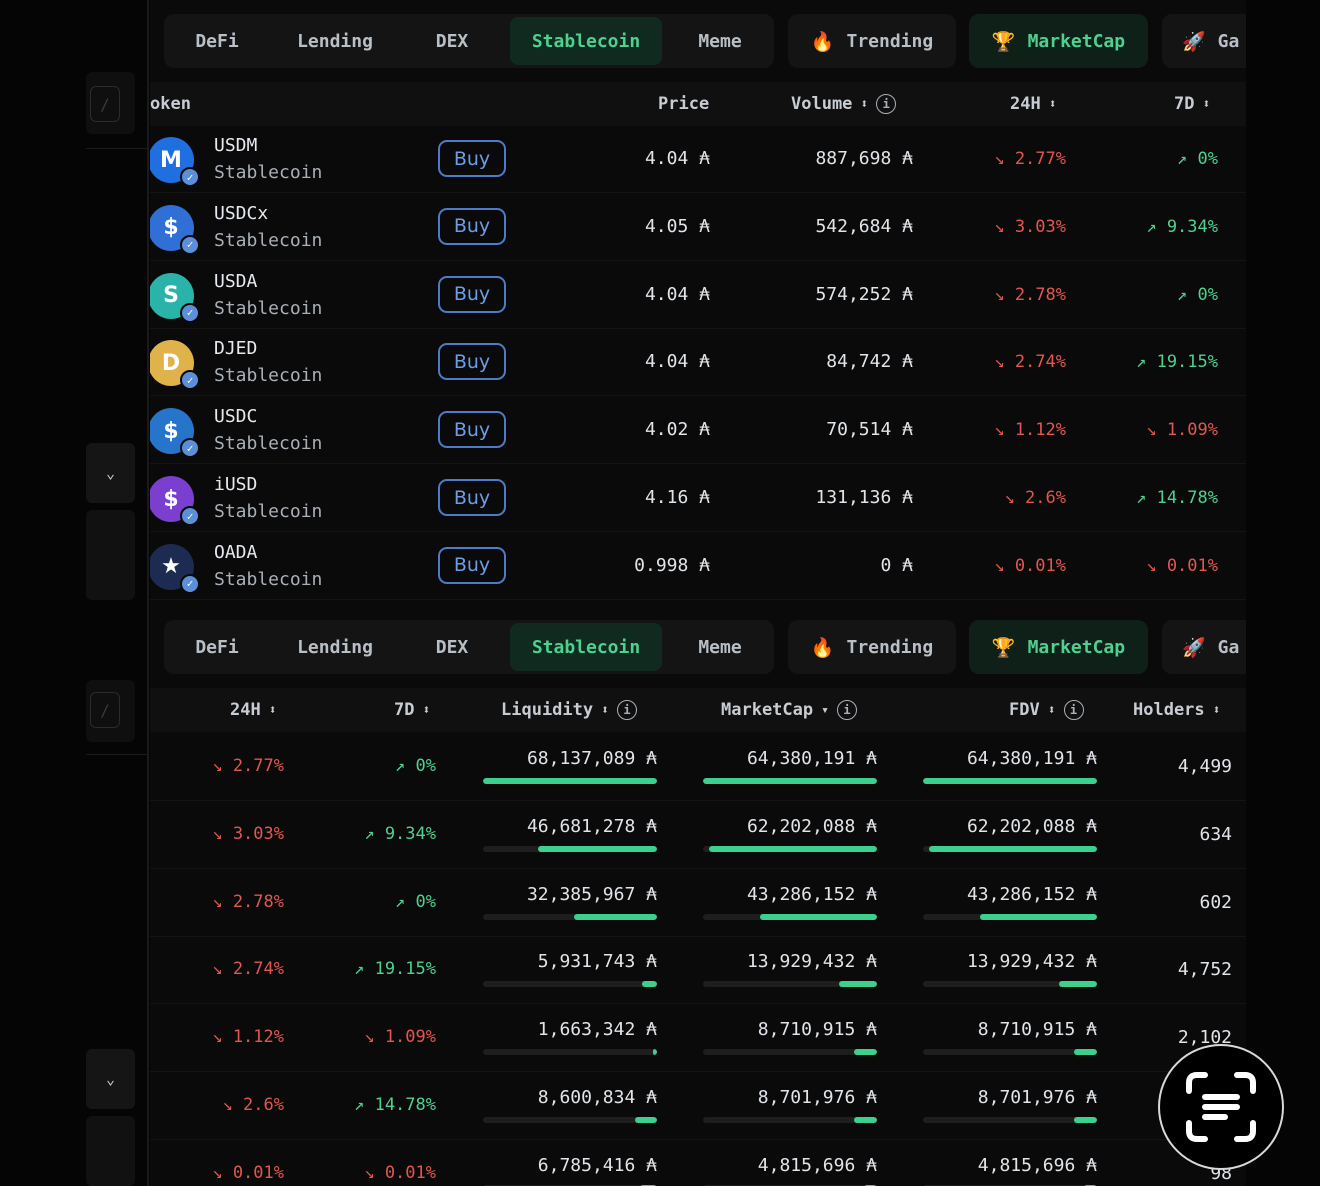 Image resolution: width=1320 pixels, height=1186 pixels. Describe the element at coordinates (1204, 1038) in the screenshot. I see `holders-value: 2,102` at that location.